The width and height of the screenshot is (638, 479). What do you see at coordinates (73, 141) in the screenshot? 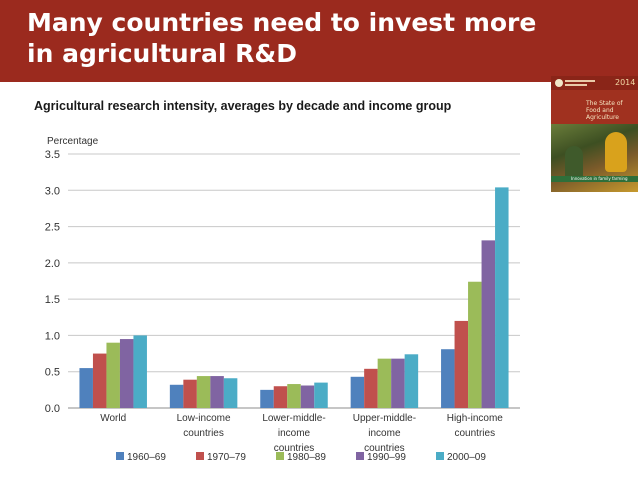
I see `y-axis-label: Percentage` at bounding box center [73, 141].